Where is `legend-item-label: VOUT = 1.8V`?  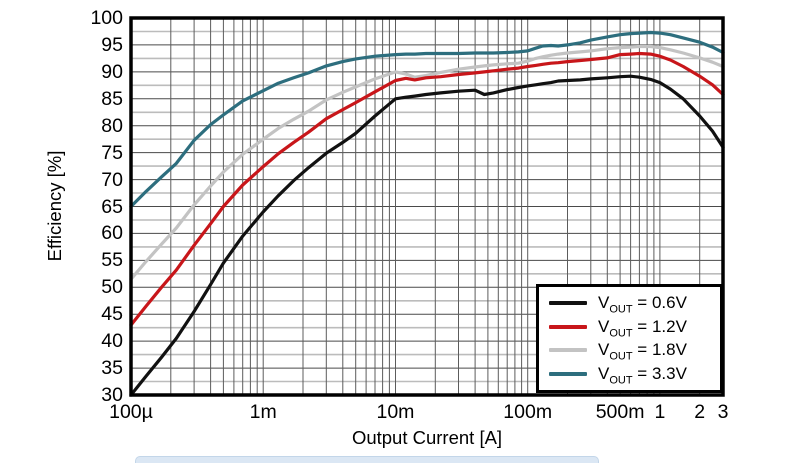 legend-item-label: VOUT = 1.8V is located at coordinates (642, 351).